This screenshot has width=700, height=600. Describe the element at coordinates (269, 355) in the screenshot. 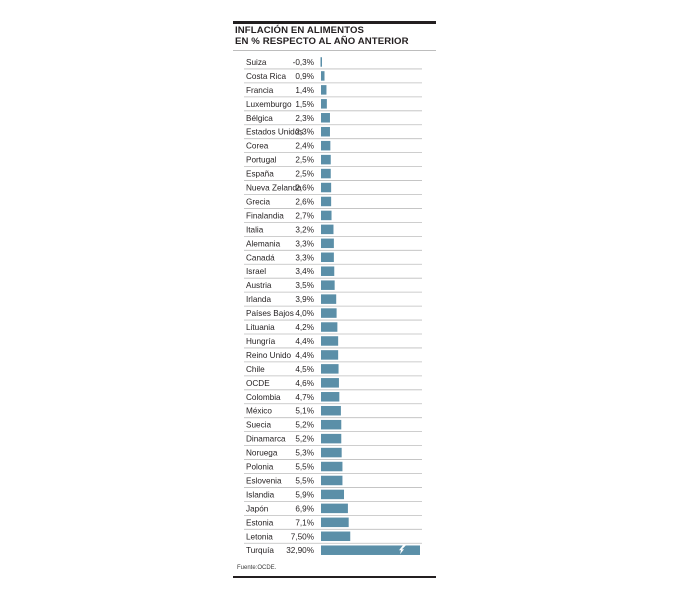

I see `category-label: Reino Unido` at that location.